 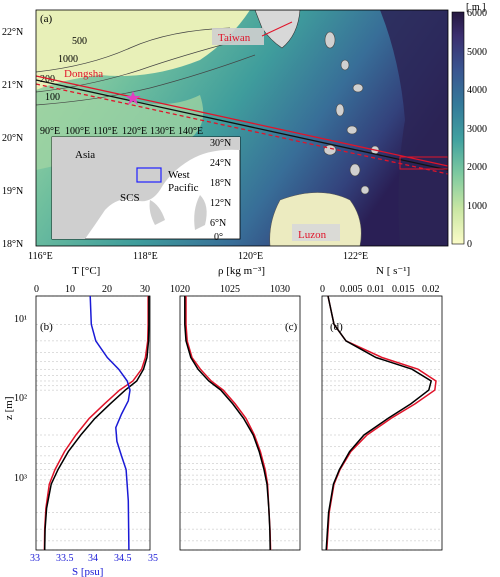 I want to click on series-rho-line, so click(x=227, y=423).